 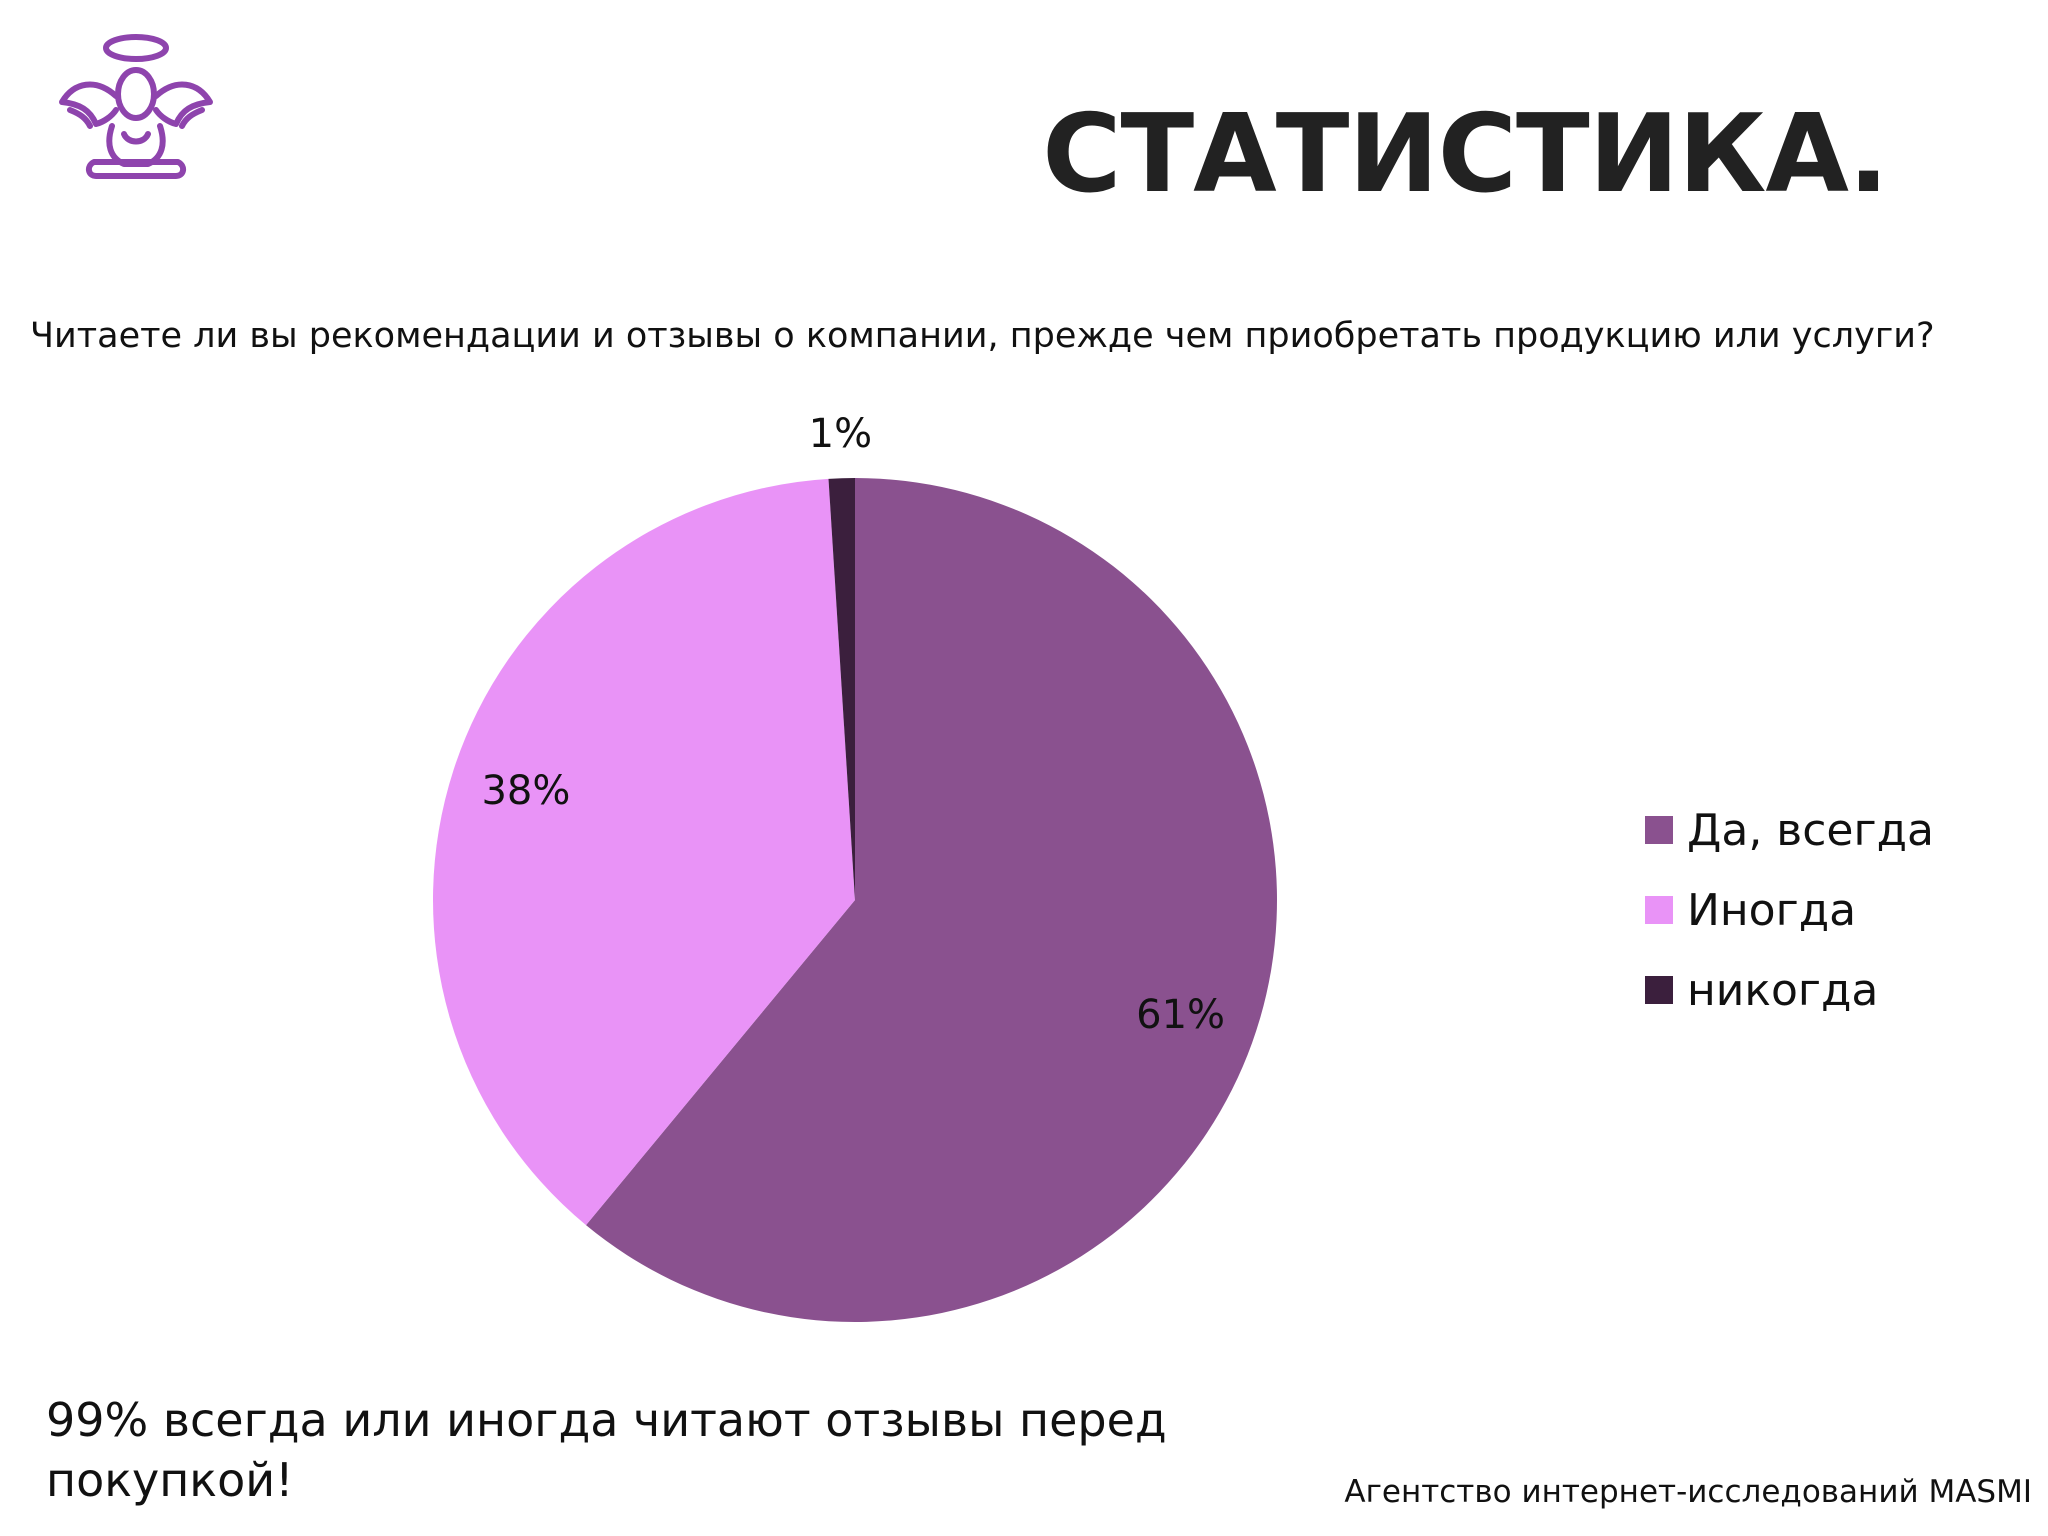 I want to click on angel-logo-icon, so click(x=136, y=106).